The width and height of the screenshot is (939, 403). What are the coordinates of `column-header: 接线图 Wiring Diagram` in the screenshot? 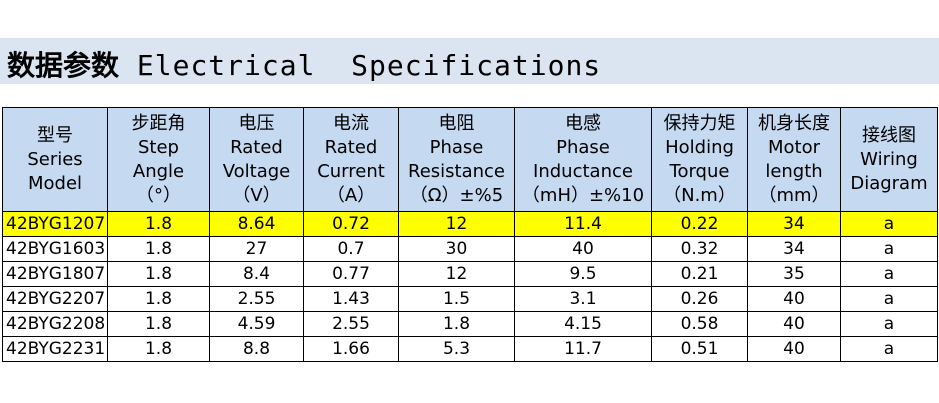 It's located at (889, 159).